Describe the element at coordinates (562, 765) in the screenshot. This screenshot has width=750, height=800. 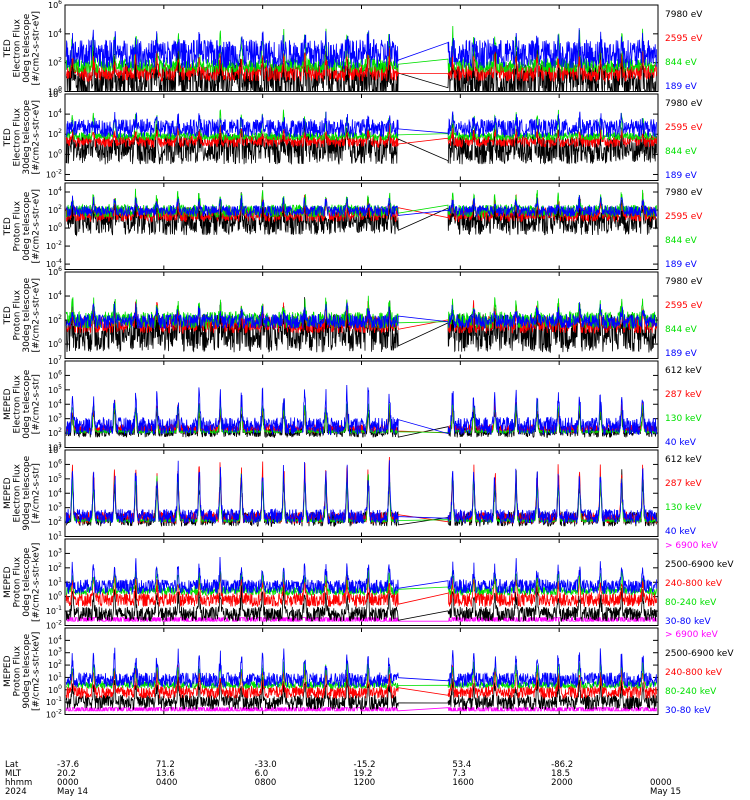
I see `axis-row-value: -86.2` at that location.